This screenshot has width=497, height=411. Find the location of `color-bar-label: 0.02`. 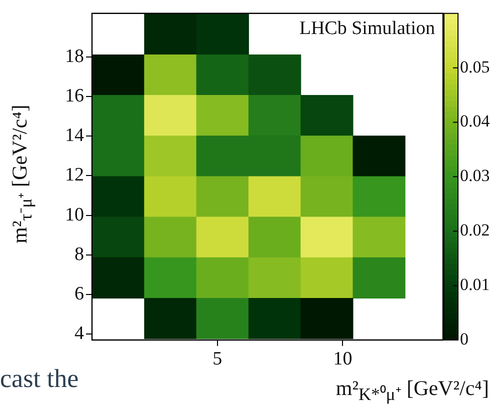

color-bar-label: 0.02 is located at coordinates (475, 230).